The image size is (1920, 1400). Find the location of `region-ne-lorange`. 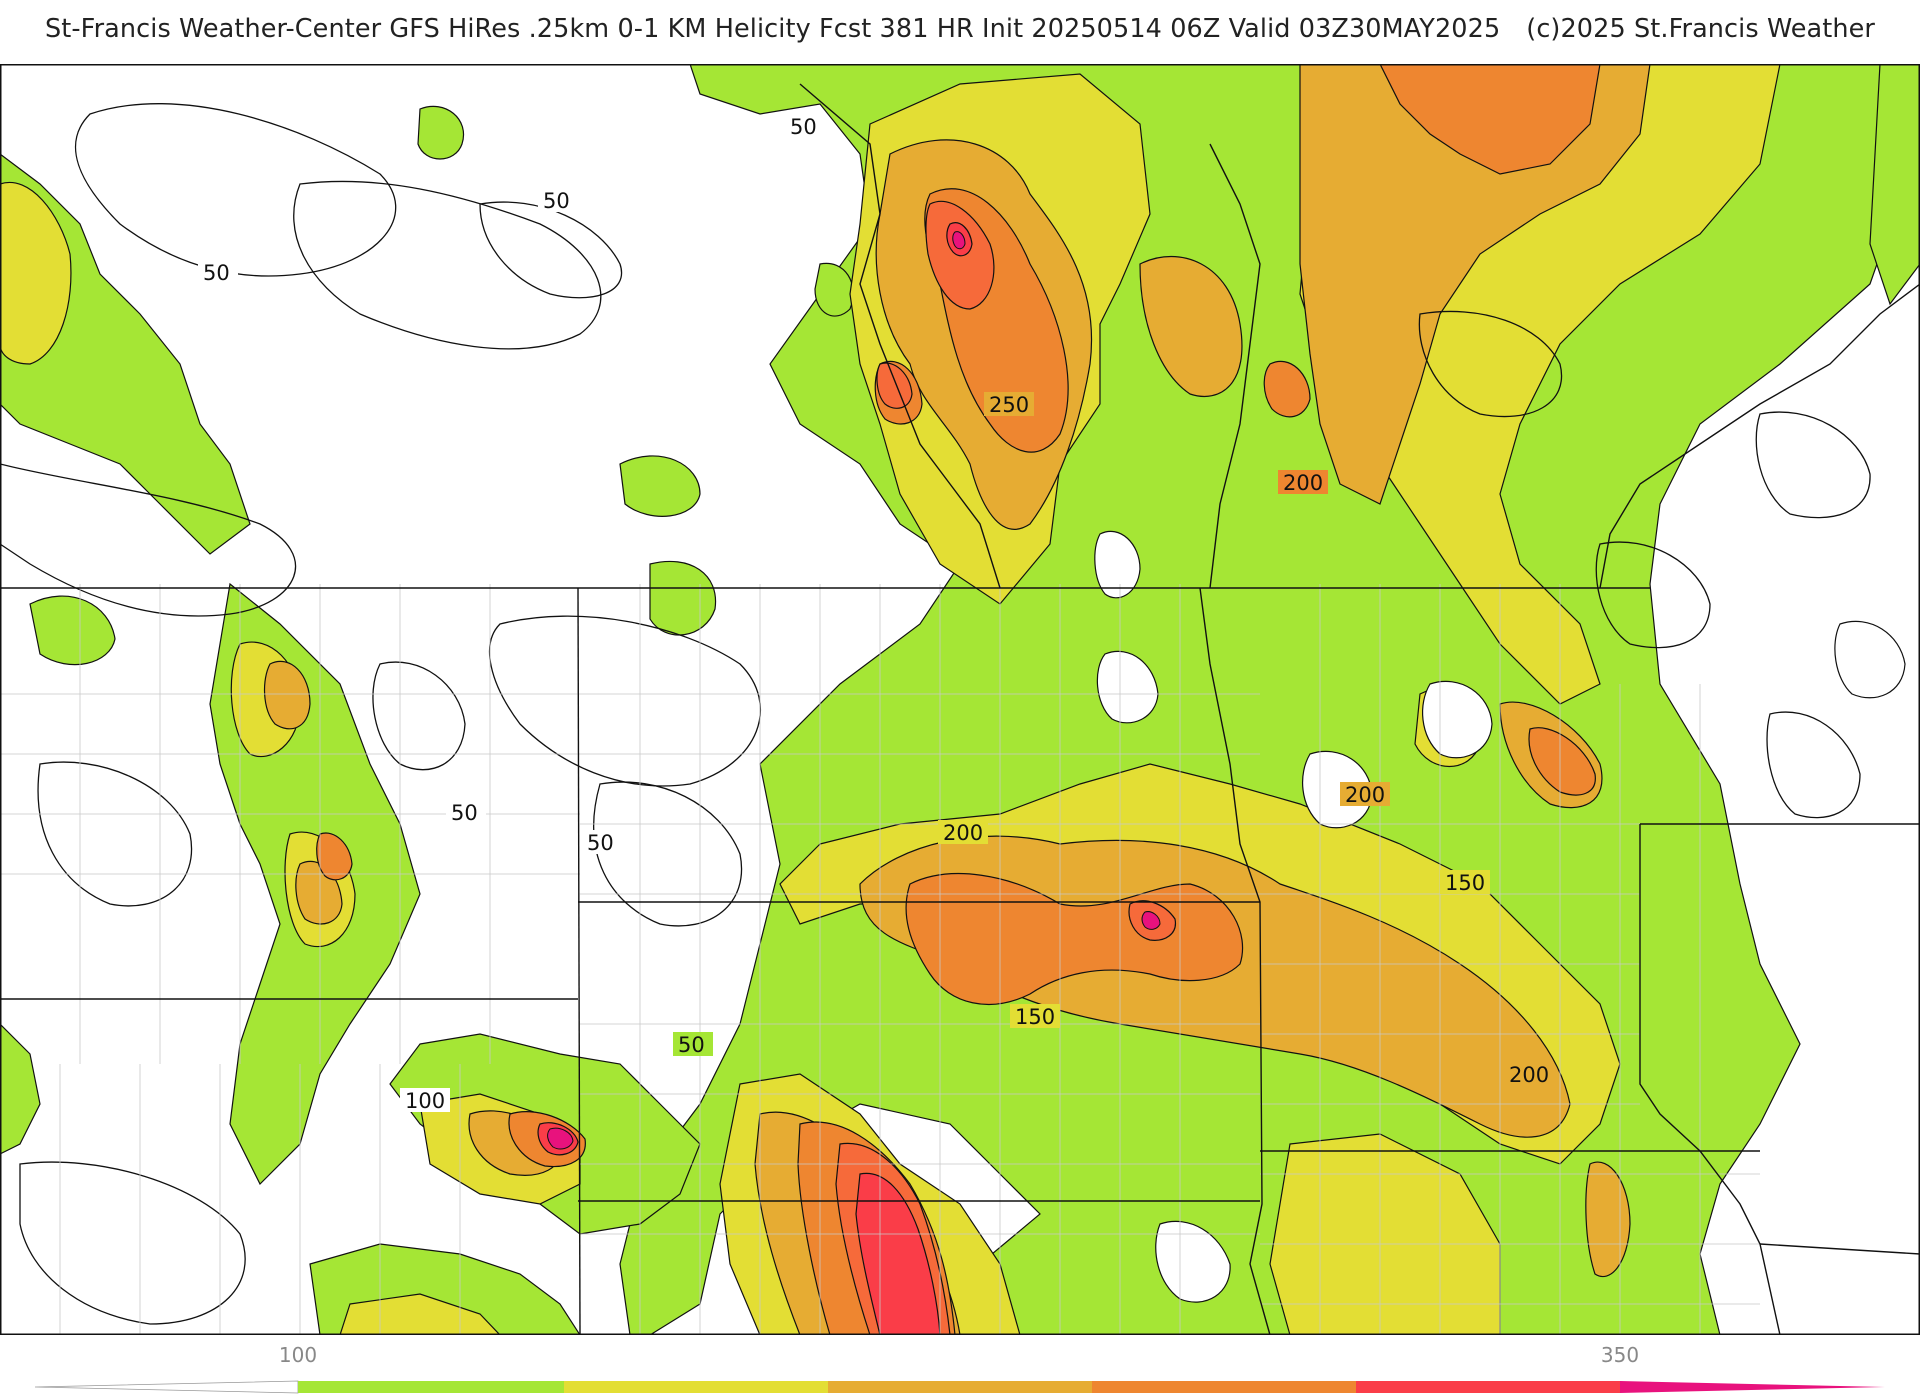

region-ne-lorange is located at coordinates (1191, 326).